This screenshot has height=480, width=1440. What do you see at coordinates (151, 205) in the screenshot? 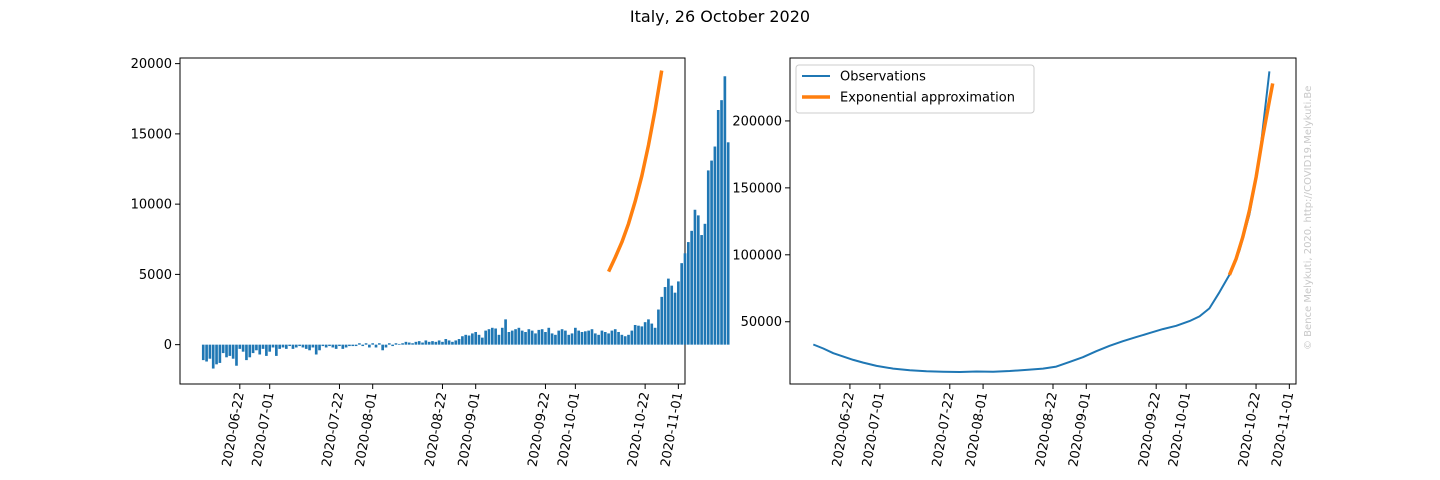
I see `left-y-tick-label: 10000` at bounding box center [151, 205].